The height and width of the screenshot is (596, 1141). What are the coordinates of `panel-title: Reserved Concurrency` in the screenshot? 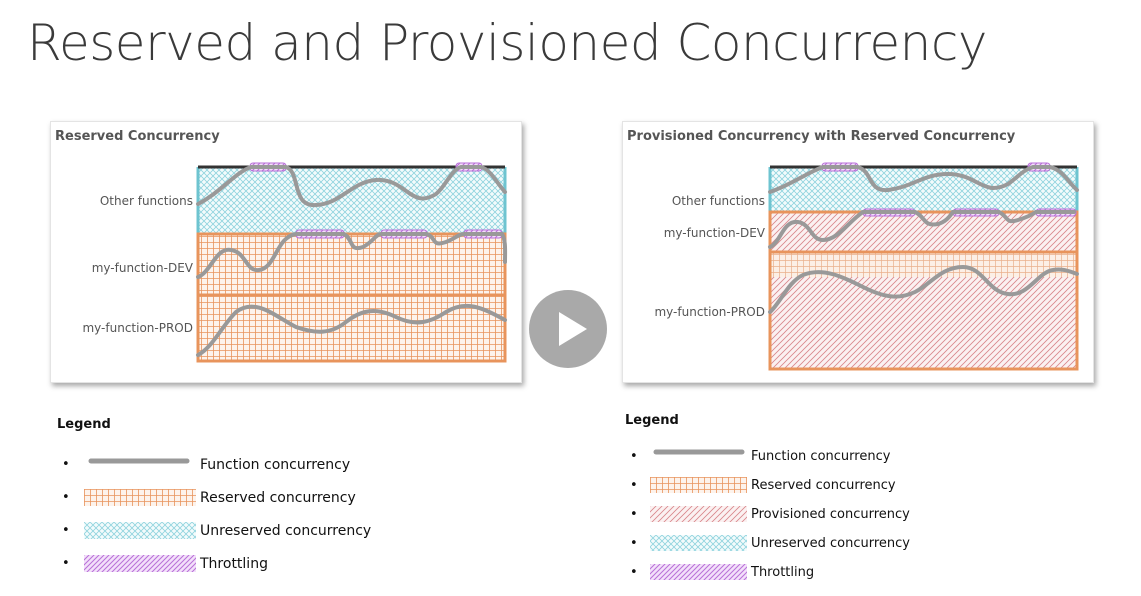 It's located at (137, 136).